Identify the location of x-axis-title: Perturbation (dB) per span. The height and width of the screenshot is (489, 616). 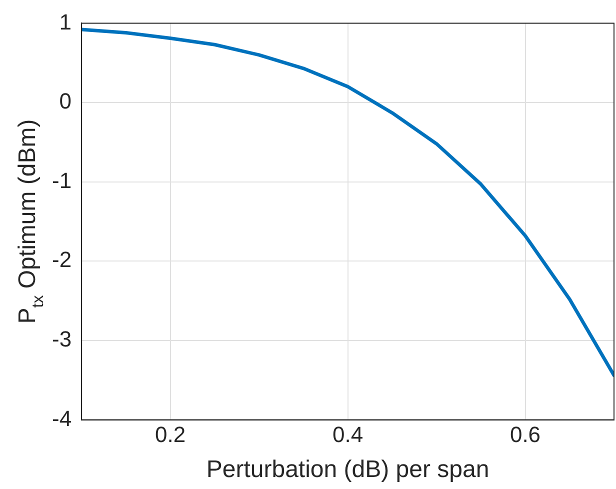
(348, 470).